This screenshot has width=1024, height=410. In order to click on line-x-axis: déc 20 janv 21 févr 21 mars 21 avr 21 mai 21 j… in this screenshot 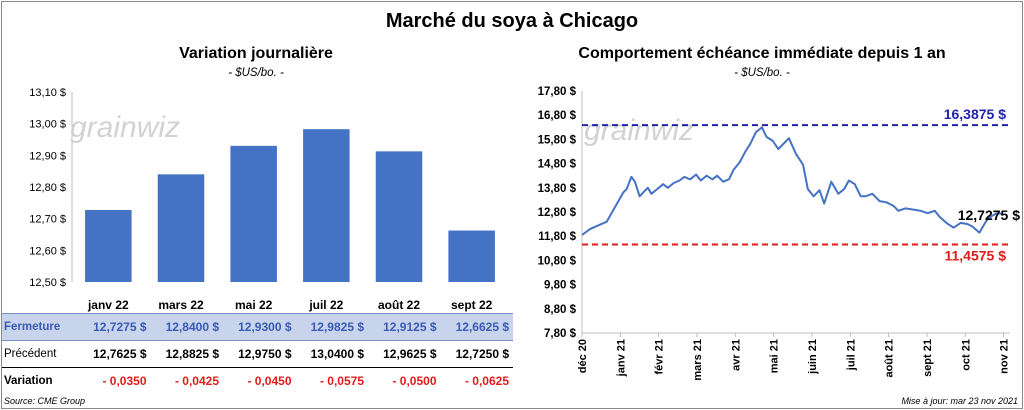, I will do `click(794, 357)`.